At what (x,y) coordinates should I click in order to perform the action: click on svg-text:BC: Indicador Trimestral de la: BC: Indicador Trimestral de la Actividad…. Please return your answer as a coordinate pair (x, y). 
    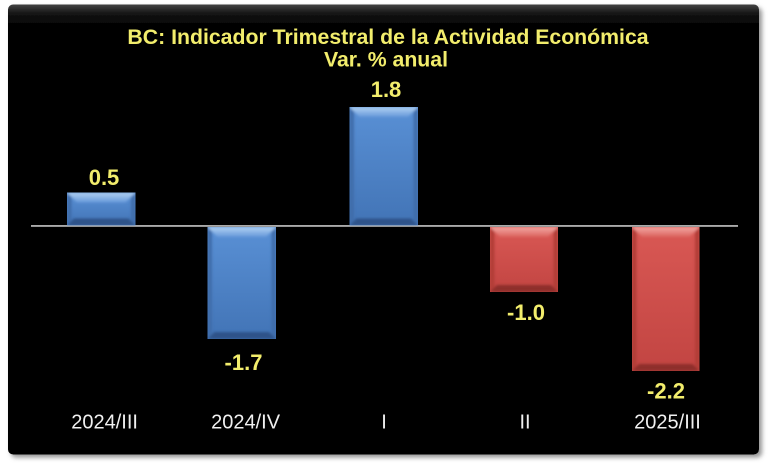
    Looking at the image, I should click on (387, 37).